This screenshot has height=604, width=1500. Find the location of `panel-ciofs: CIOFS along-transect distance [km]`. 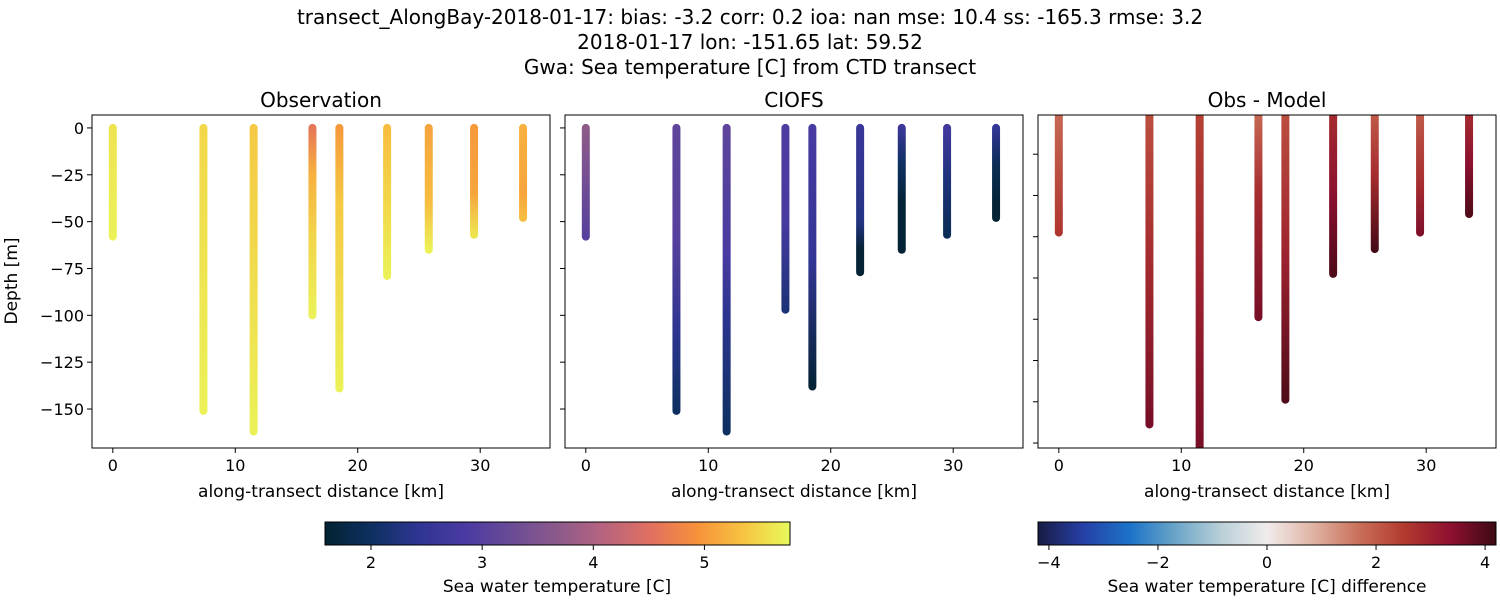

panel-ciofs: CIOFS along-transect distance [km] is located at coordinates (794, 295).